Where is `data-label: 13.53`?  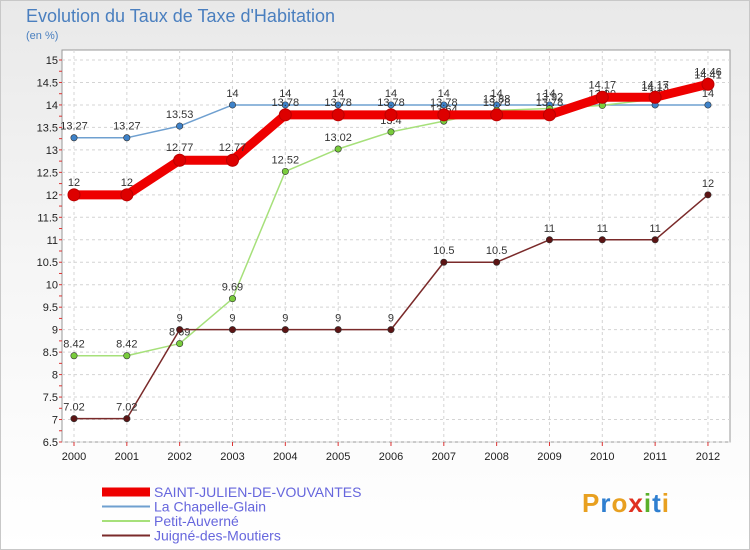 data-label: 13.53 is located at coordinates (180, 115).